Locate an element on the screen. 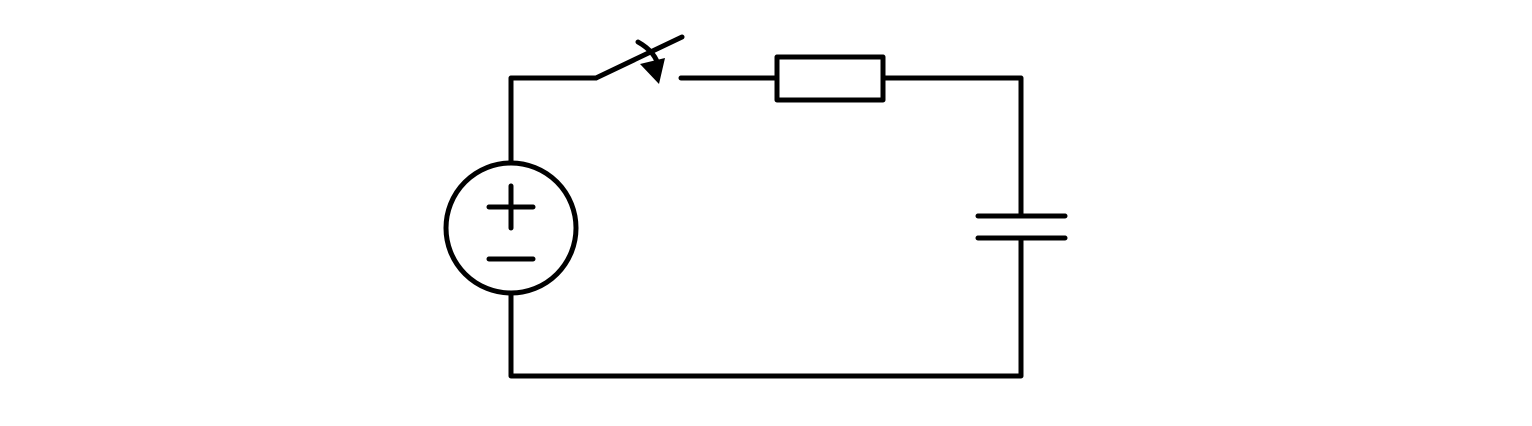 The height and width of the screenshot is (426, 1532). voltage-source is located at coordinates (511, 228).